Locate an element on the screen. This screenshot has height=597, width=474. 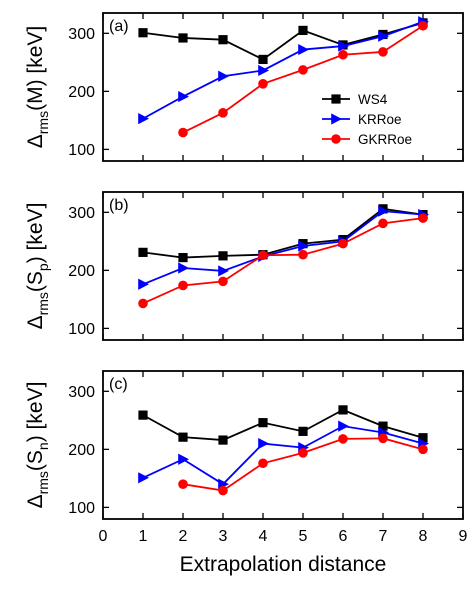
legend: WS4 KRRoe GKRRoe is located at coordinates (367, 119).